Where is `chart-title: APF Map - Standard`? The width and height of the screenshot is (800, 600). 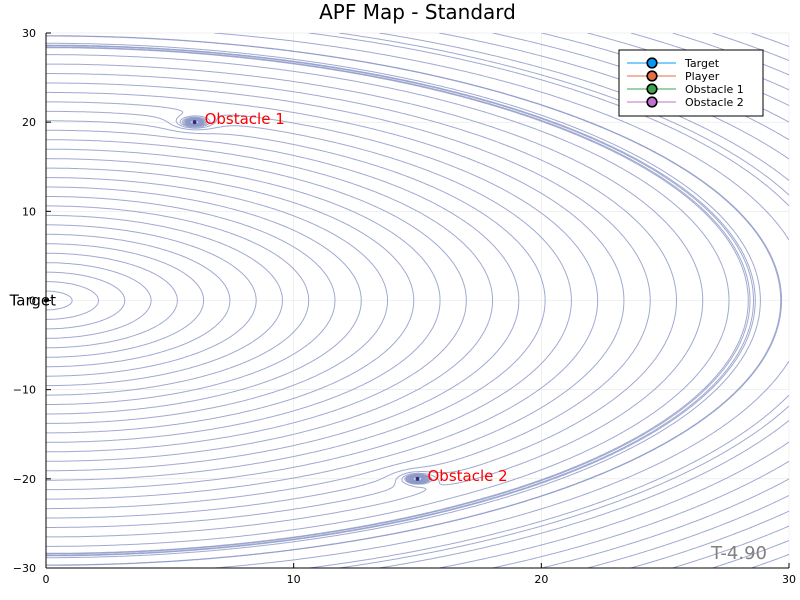
chart-title: APF Map - Standard is located at coordinates (417, 12).